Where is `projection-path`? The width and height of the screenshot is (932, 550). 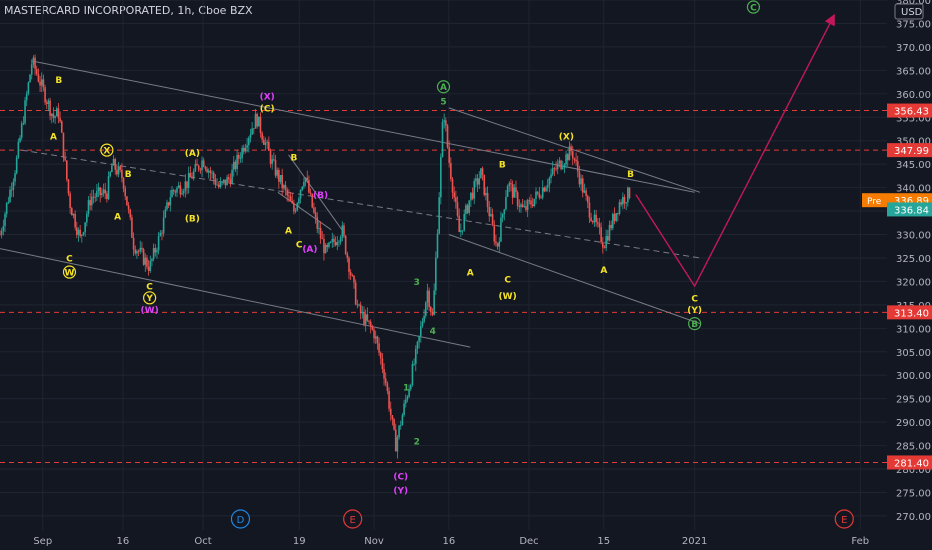 projection-path is located at coordinates (735, 150).